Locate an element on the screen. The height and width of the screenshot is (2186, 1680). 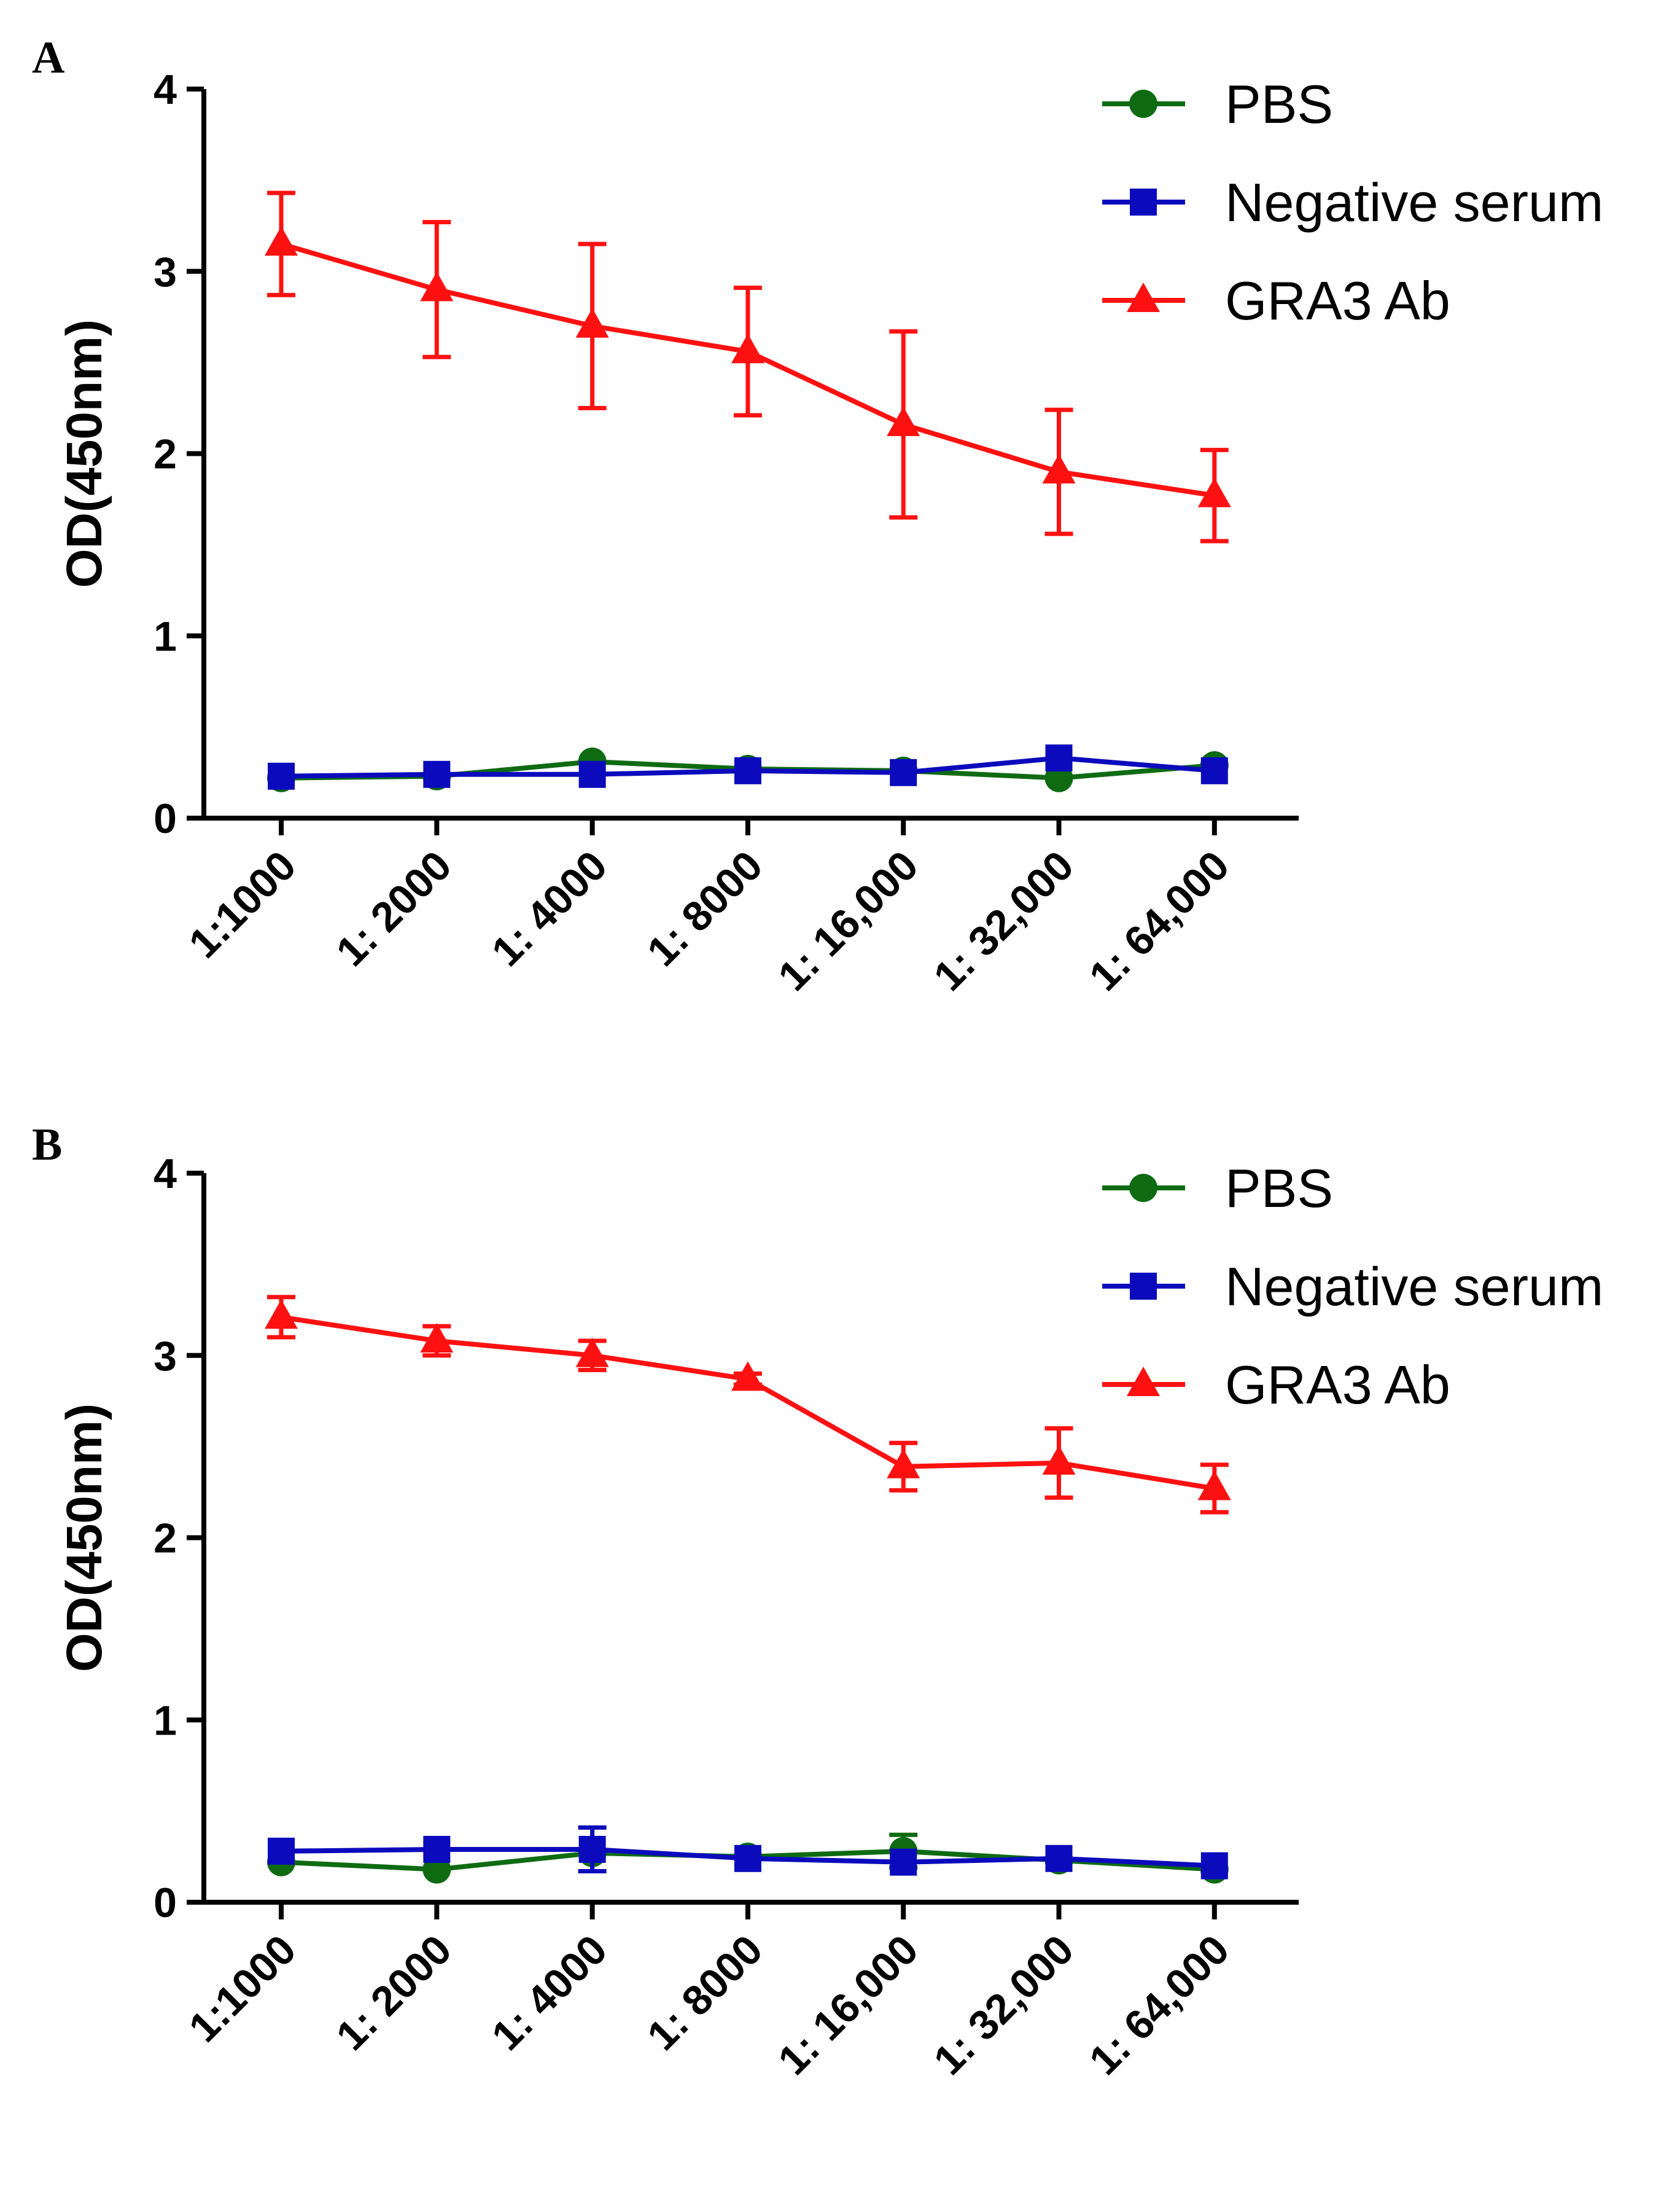
panel-label-b: B is located at coordinates (47, 1145).